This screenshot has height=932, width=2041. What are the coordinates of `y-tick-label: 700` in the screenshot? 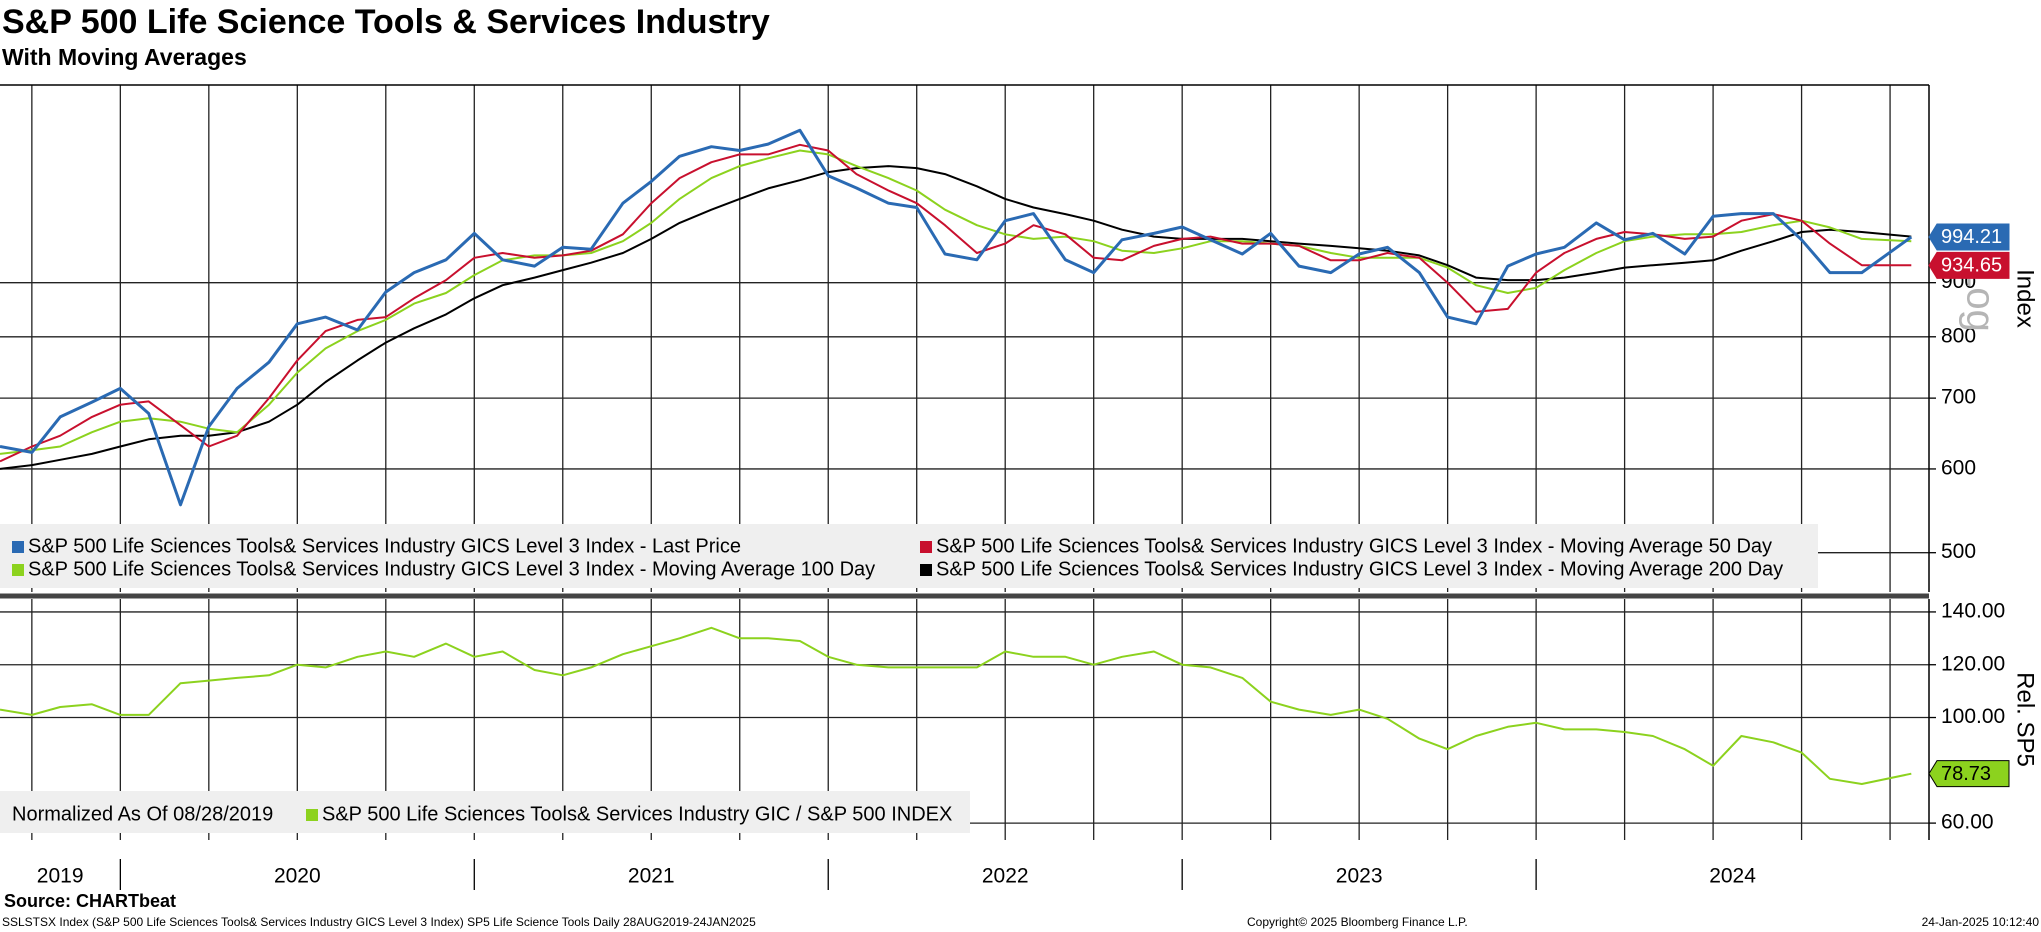 It's located at (1958, 397).